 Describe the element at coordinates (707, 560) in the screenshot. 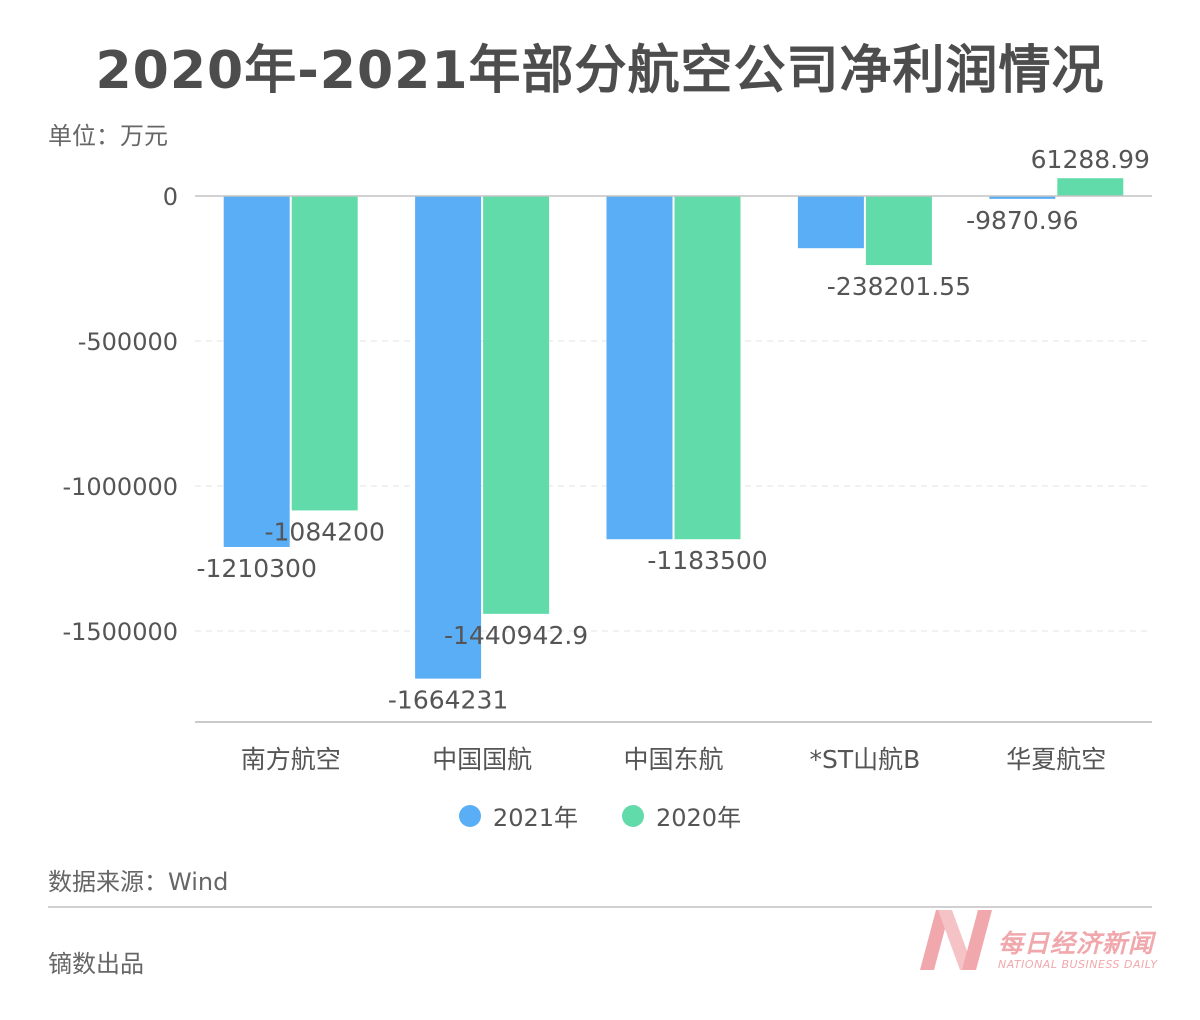

I see `data-label: -1183500` at that location.